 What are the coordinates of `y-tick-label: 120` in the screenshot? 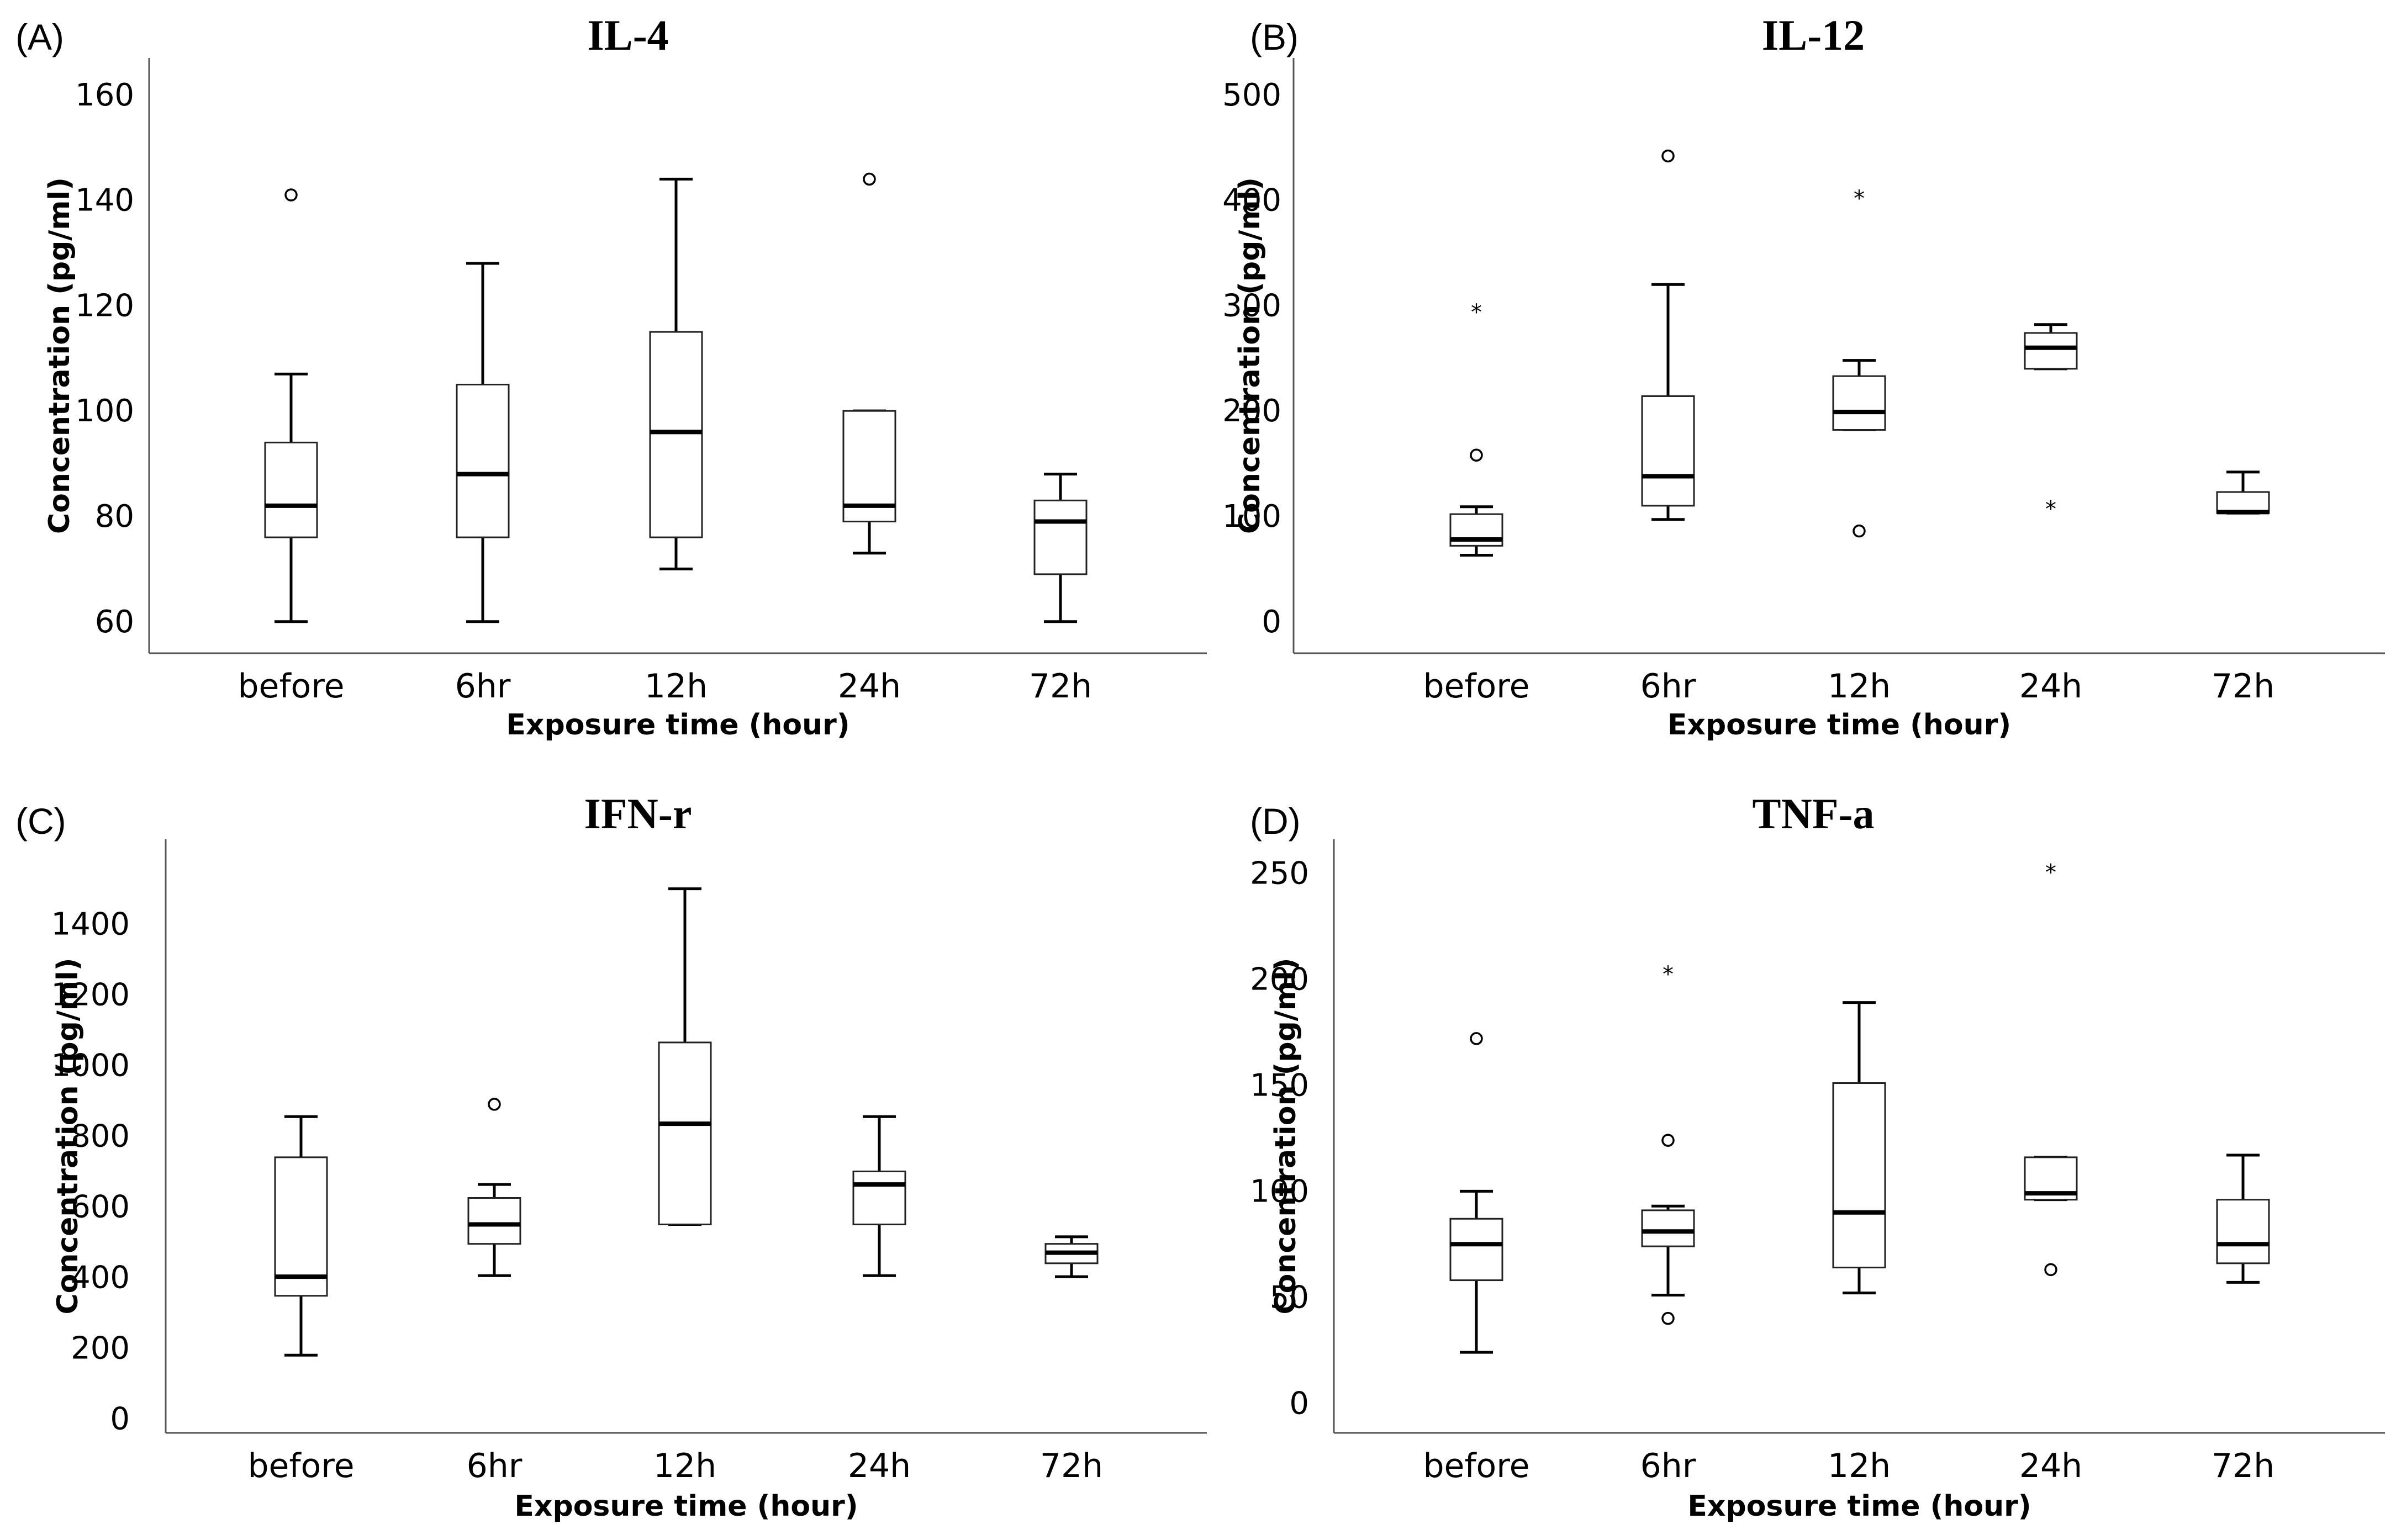 It's located at (105, 306).